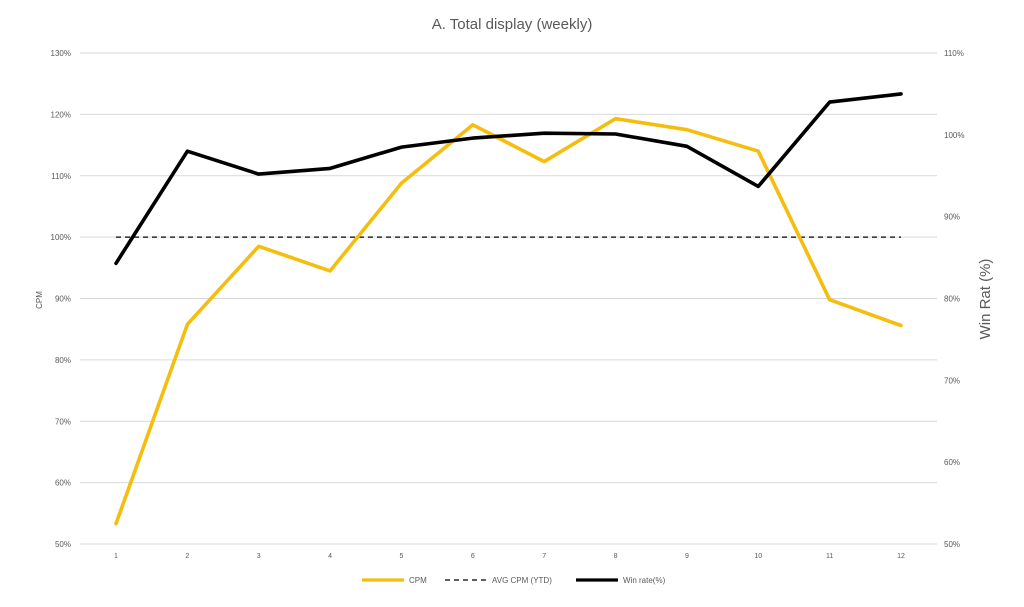 The width and height of the screenshot is (1024, 607). What do you see at coordinates (901, 556) in the screenshot?
I see `x-tick-label: 12` at bounding box center [901, 556].